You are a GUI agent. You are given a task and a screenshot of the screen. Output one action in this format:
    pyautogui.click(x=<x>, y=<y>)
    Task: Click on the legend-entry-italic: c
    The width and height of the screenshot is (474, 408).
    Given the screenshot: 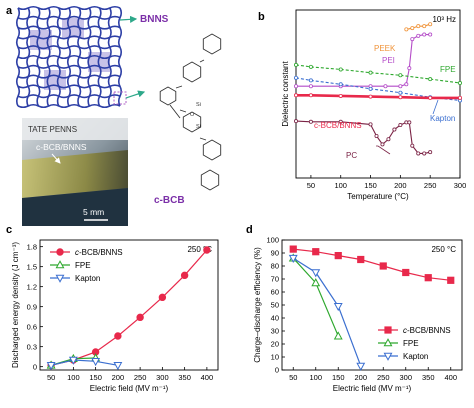 What is the action you would take?
    pyautogui.click(x=405, y=330)
    